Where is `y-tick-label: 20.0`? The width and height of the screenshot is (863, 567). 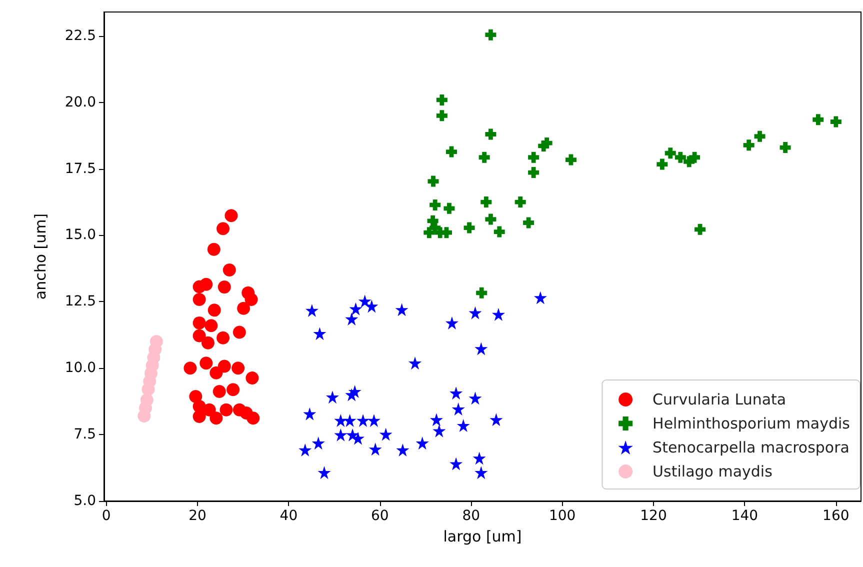 y-tick-label: 20.0 is located at coordinates (80, 102).